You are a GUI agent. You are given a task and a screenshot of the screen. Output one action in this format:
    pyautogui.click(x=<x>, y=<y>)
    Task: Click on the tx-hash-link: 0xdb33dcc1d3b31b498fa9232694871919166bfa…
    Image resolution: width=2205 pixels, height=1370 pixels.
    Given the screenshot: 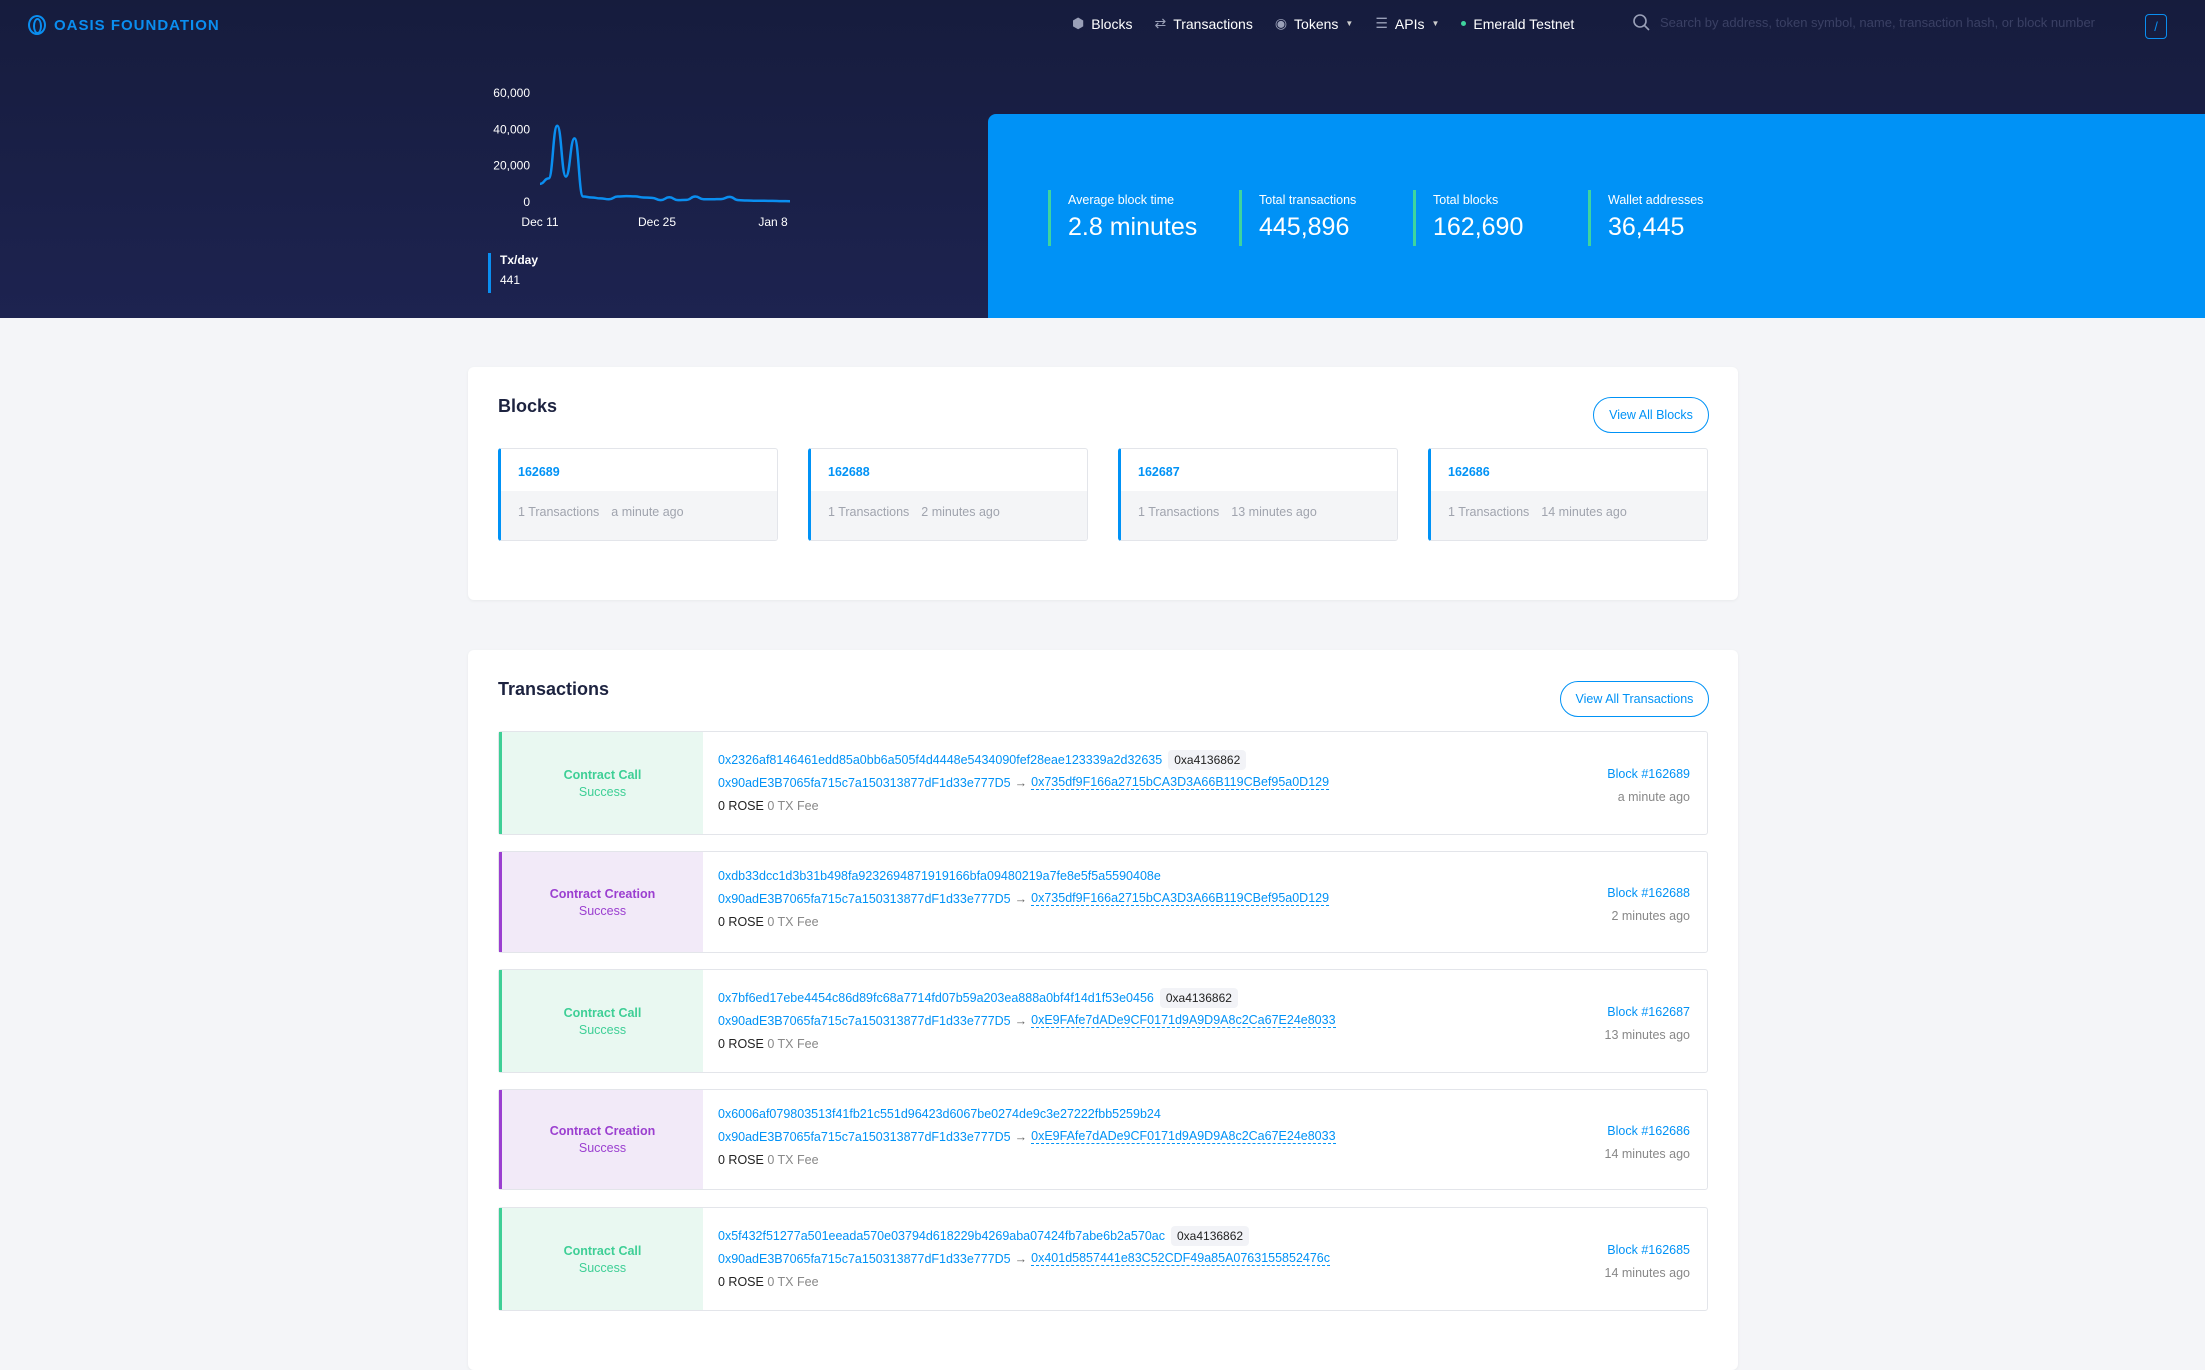 What is the action you would take?
    pyautogui.click(x=939, y=875)
    